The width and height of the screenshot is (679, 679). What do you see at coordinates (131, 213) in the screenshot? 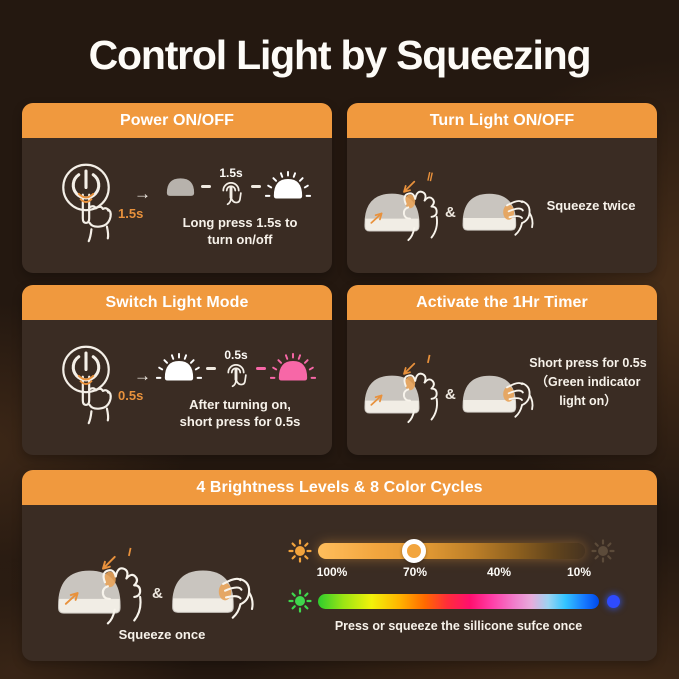
I see `press-duration-label: 1.5s` at bounding box center [131, 213].